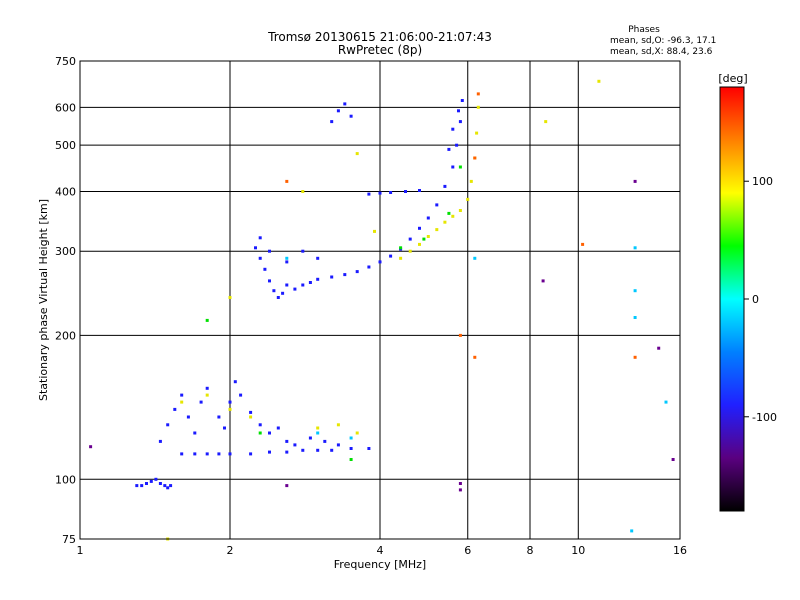 The width and height of the screenshot is (800, 600). I want to click on x-tick-label: 10, so click(578, 550).